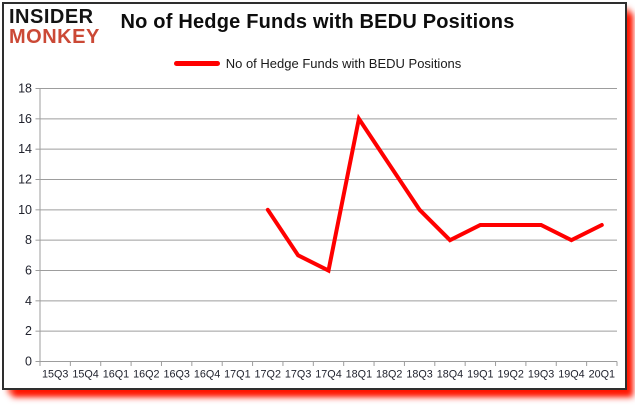  What do you see at coordinates (196, 63) in the screenshot?
I see `legend-line-swatch` at bounding box center [196, 63].